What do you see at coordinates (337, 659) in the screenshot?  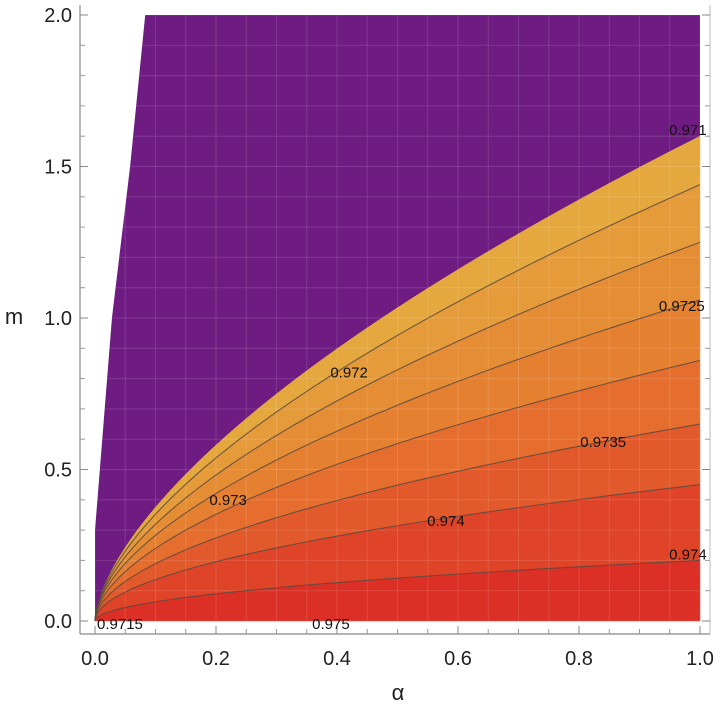 I see `x-tick-label: 0.4` at bounding box center [337, 659].